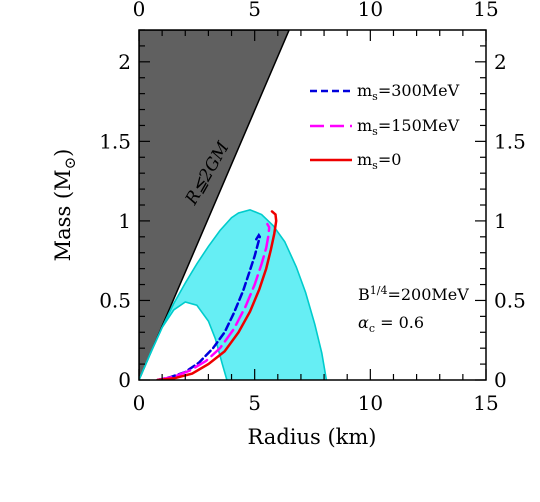 This screenshot has width=540, height=502. I want to click on bag-constant-label: B1/4=200MeV, so click(413, 294).